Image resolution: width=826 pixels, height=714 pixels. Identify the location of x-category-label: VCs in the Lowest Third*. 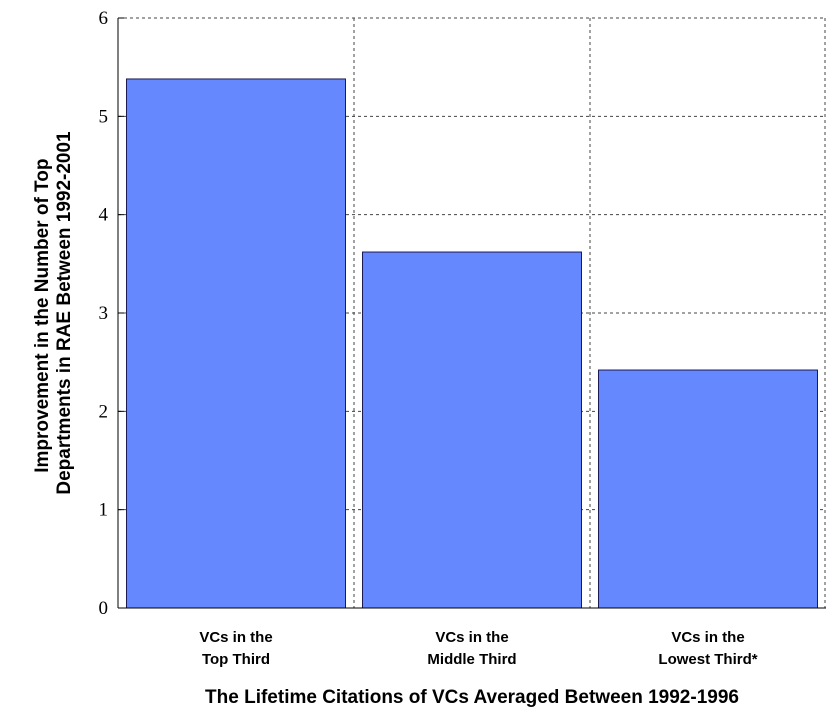
(707, 648).